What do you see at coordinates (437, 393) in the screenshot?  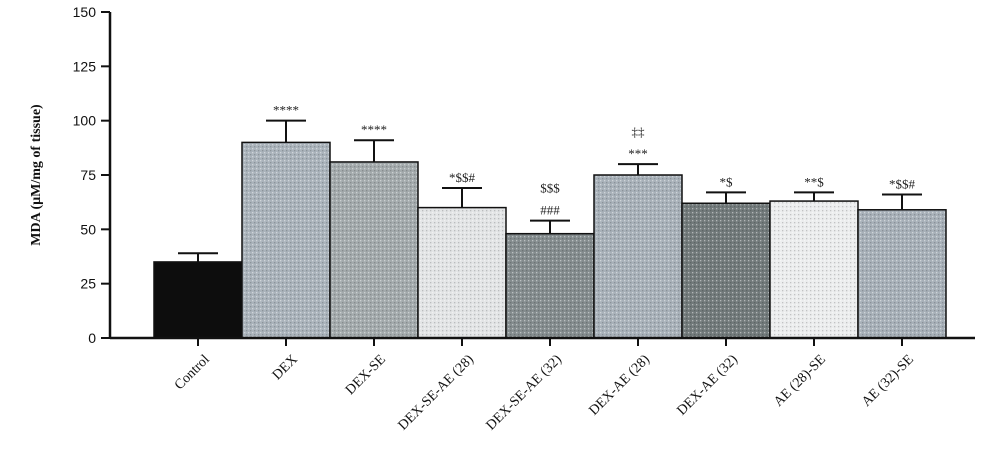 I see `x-tick-label-dex-se-ae-28: DEX-SE-AE (28)` at bounding box center [437, 393].